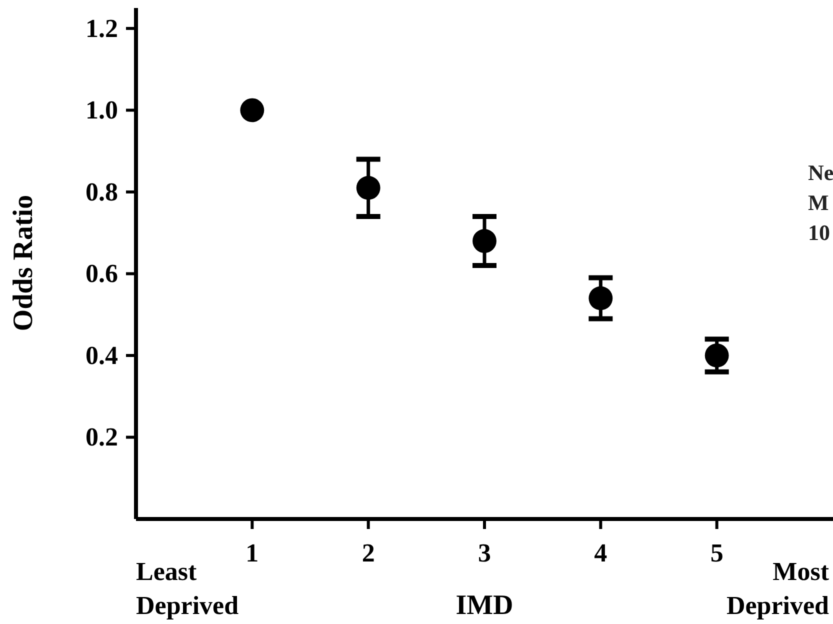  Describe the element at coordinates (368, 553) in the screenshot. I see `x-tick-label: 2` at that location.